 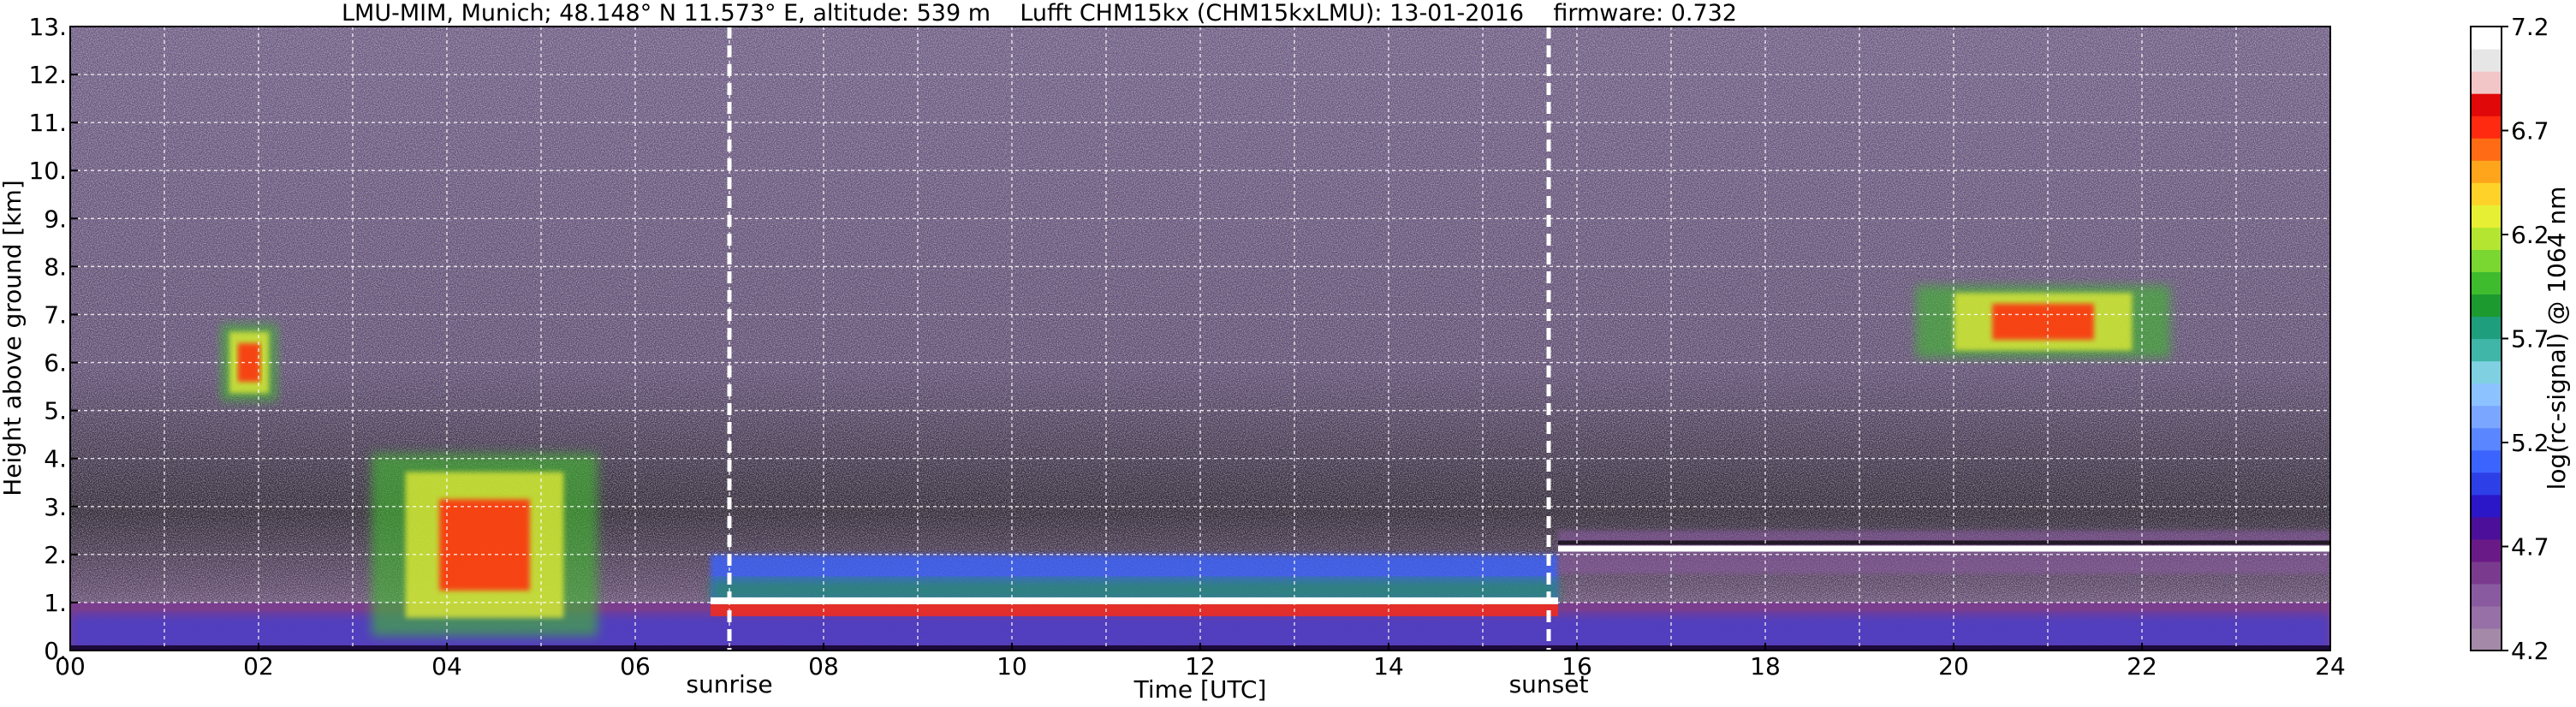 What do you see at coordinates (56, 507) in the screenshot?
I see `y-tick-label: 3.` at bounding box center [56, 507].